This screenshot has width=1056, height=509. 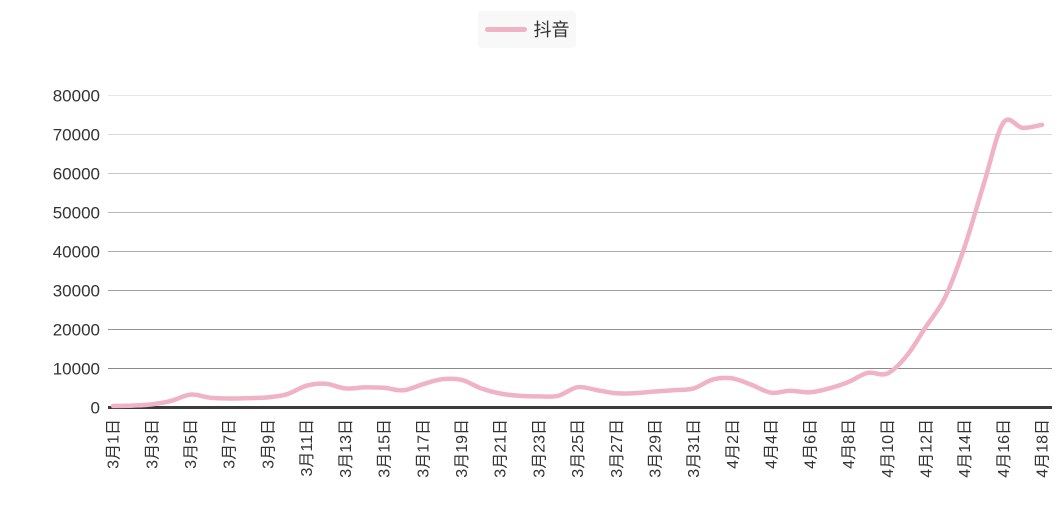 What do you see at coordinates (76, 95) in the screenshot?
I see `y-axis-label: 80000` at bounding box center [76, 95].